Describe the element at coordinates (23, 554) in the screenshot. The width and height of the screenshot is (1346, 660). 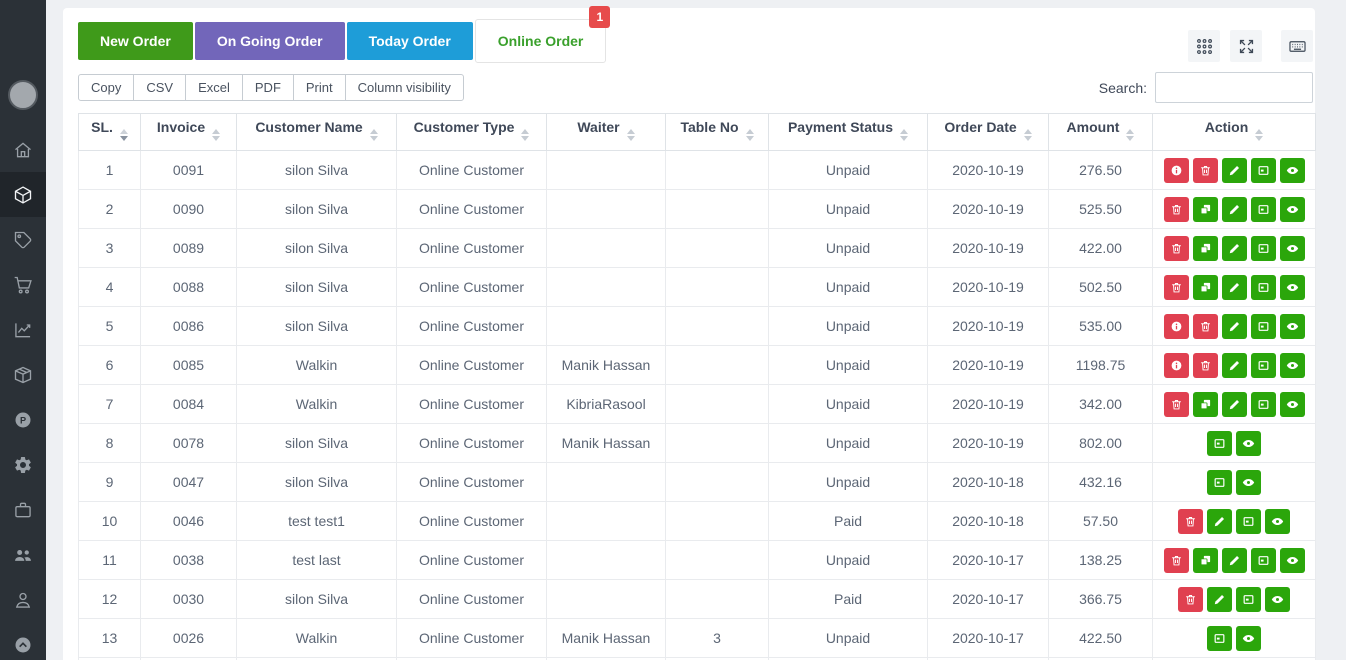
I see `sidebar-item-users` at that location.